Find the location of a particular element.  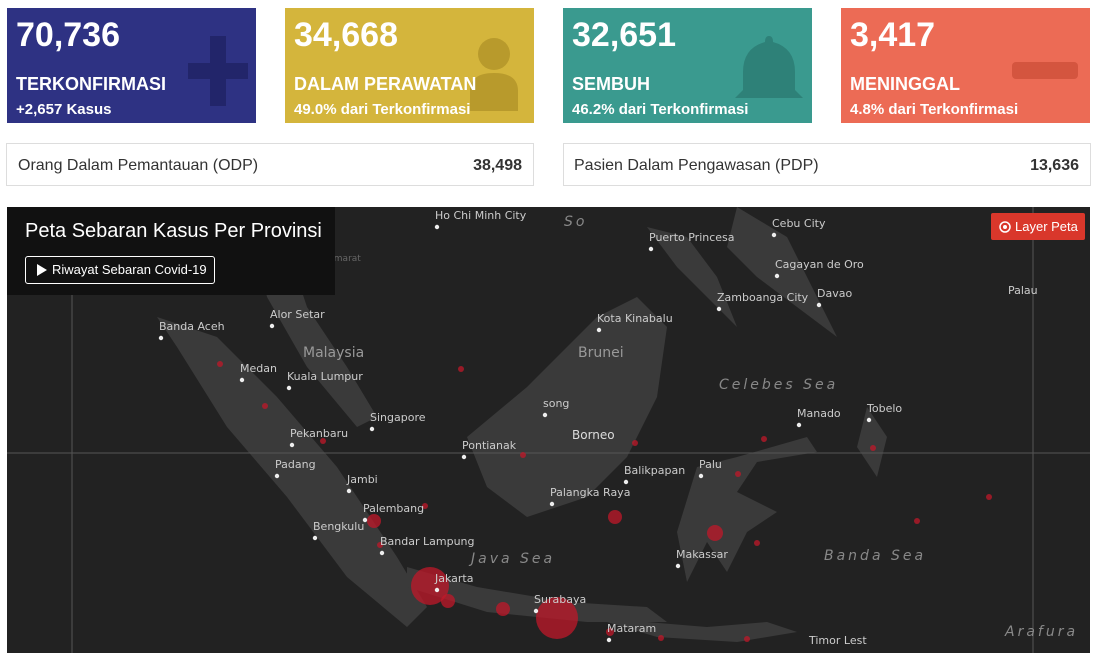

card-sub: 49.0% dari Terkonfirmasi is located at coordinates (382, 109).